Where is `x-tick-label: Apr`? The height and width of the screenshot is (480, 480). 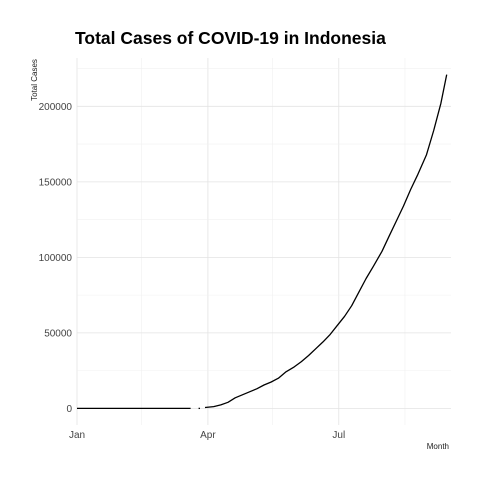
x-tick-label: Apr is located at coordinates (208, 435).